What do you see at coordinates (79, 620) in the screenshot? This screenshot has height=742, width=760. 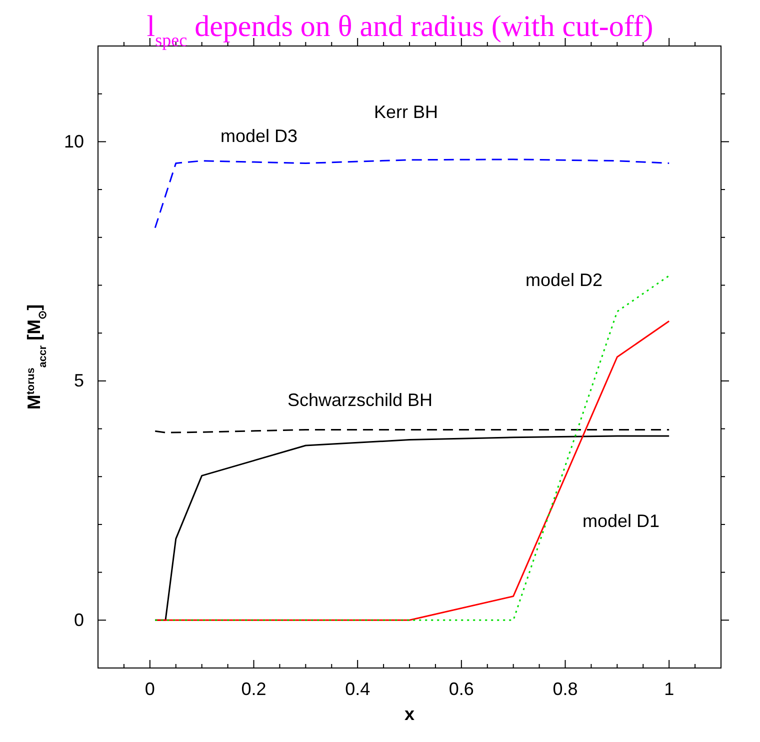 I see `y-tick-label: 0` at bounding box center [79, 620].